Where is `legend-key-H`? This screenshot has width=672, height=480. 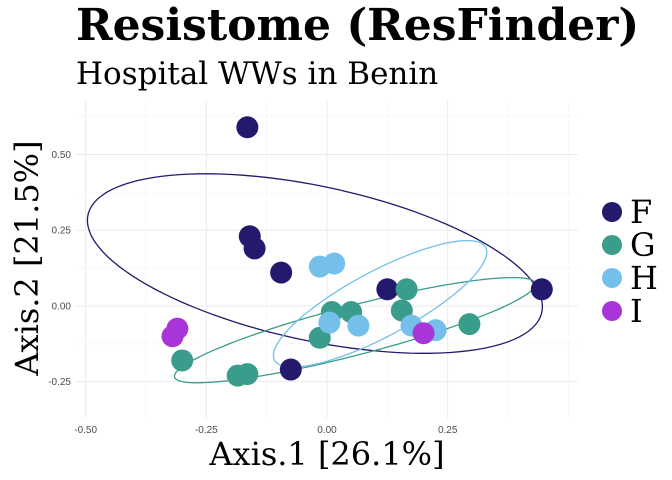 legend-key-H is located at coordinates (612, 278).